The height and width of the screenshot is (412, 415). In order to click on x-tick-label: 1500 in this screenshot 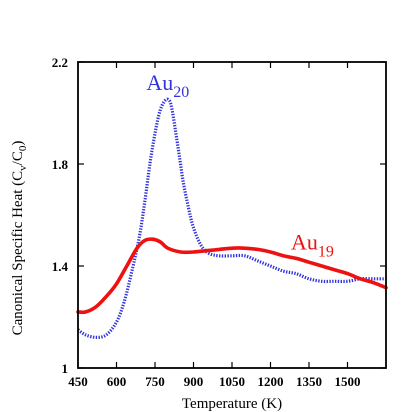, I will do `click(348, 381)`.